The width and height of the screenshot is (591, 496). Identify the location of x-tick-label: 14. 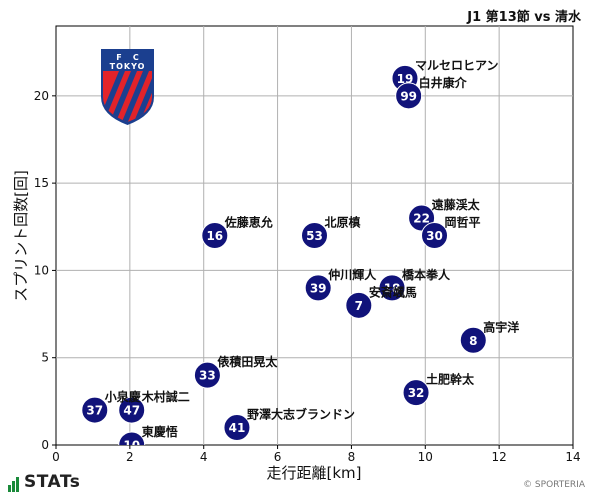
(572, 457).